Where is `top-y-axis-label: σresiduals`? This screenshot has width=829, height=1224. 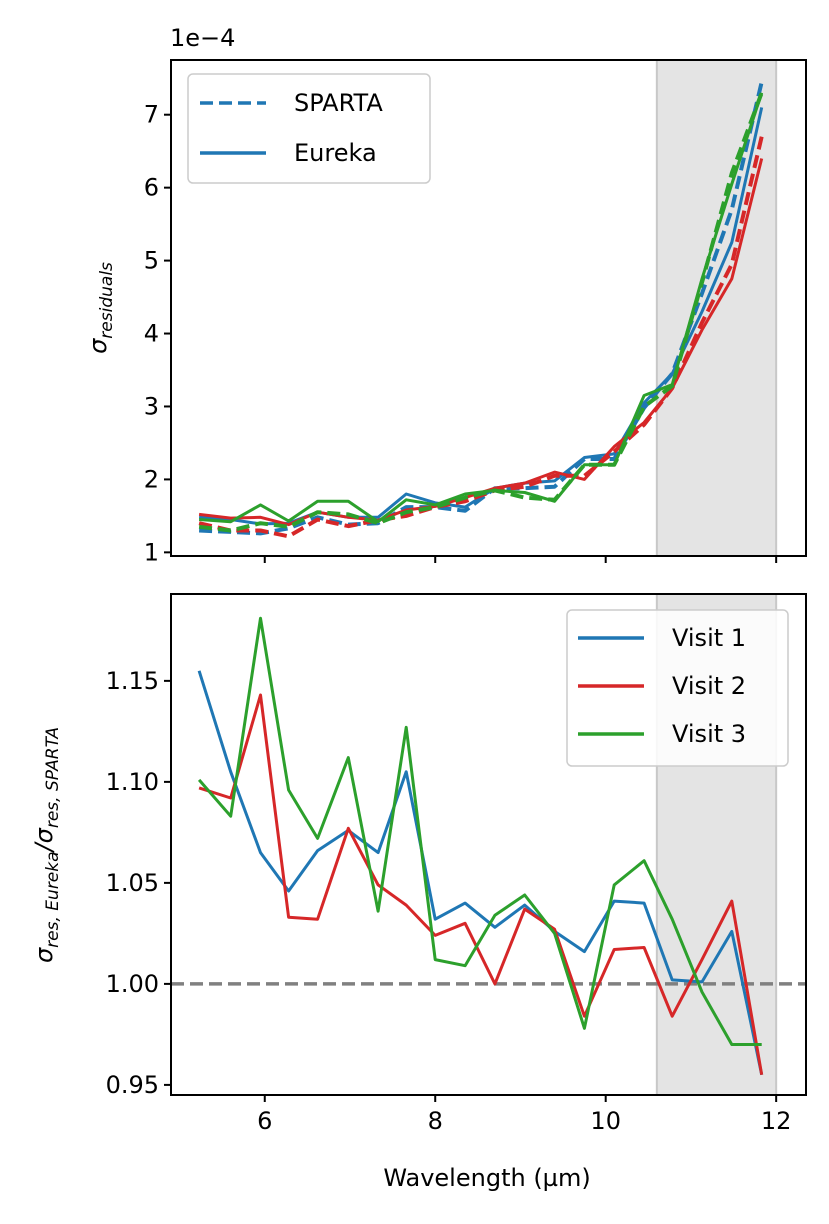
top-y-axis-label: σresiduals is located at coordinates (100, 308).